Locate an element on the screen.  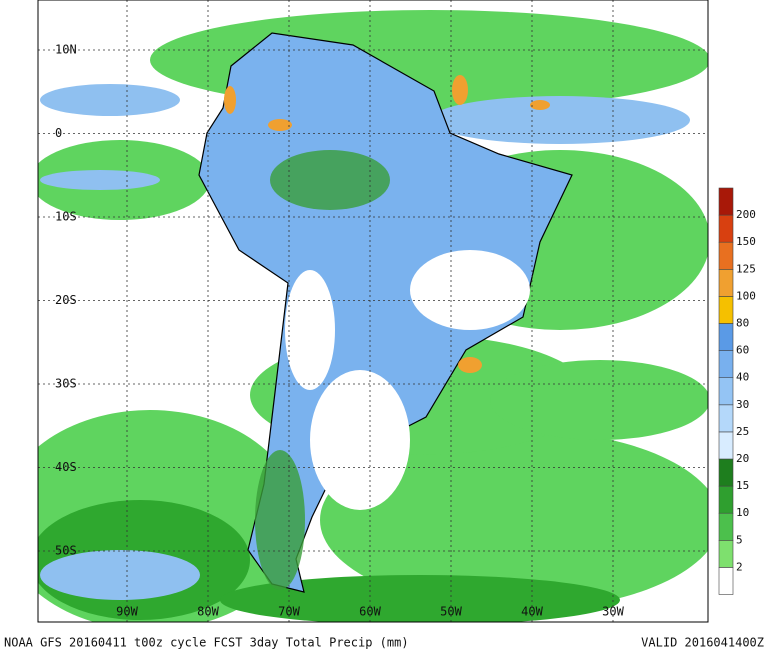
lat-label: 30S is located at coordinates (66, 384).